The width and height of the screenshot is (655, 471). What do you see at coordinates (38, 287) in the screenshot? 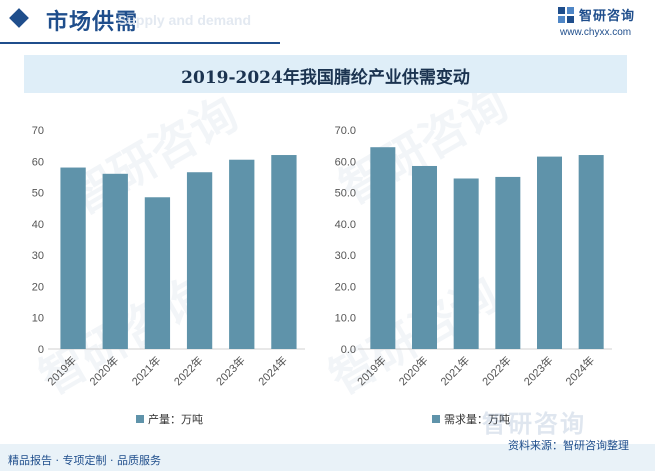
I see `y-tick-label: 20` at bounding box center [38, 287].